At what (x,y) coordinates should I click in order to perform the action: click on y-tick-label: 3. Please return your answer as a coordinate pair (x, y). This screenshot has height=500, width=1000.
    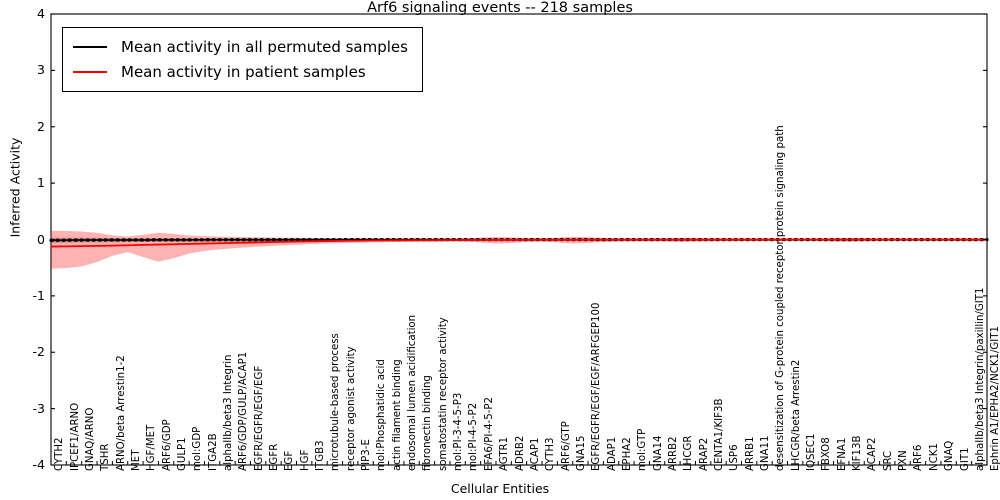
    Looking at the image, I should click on (41, 70).